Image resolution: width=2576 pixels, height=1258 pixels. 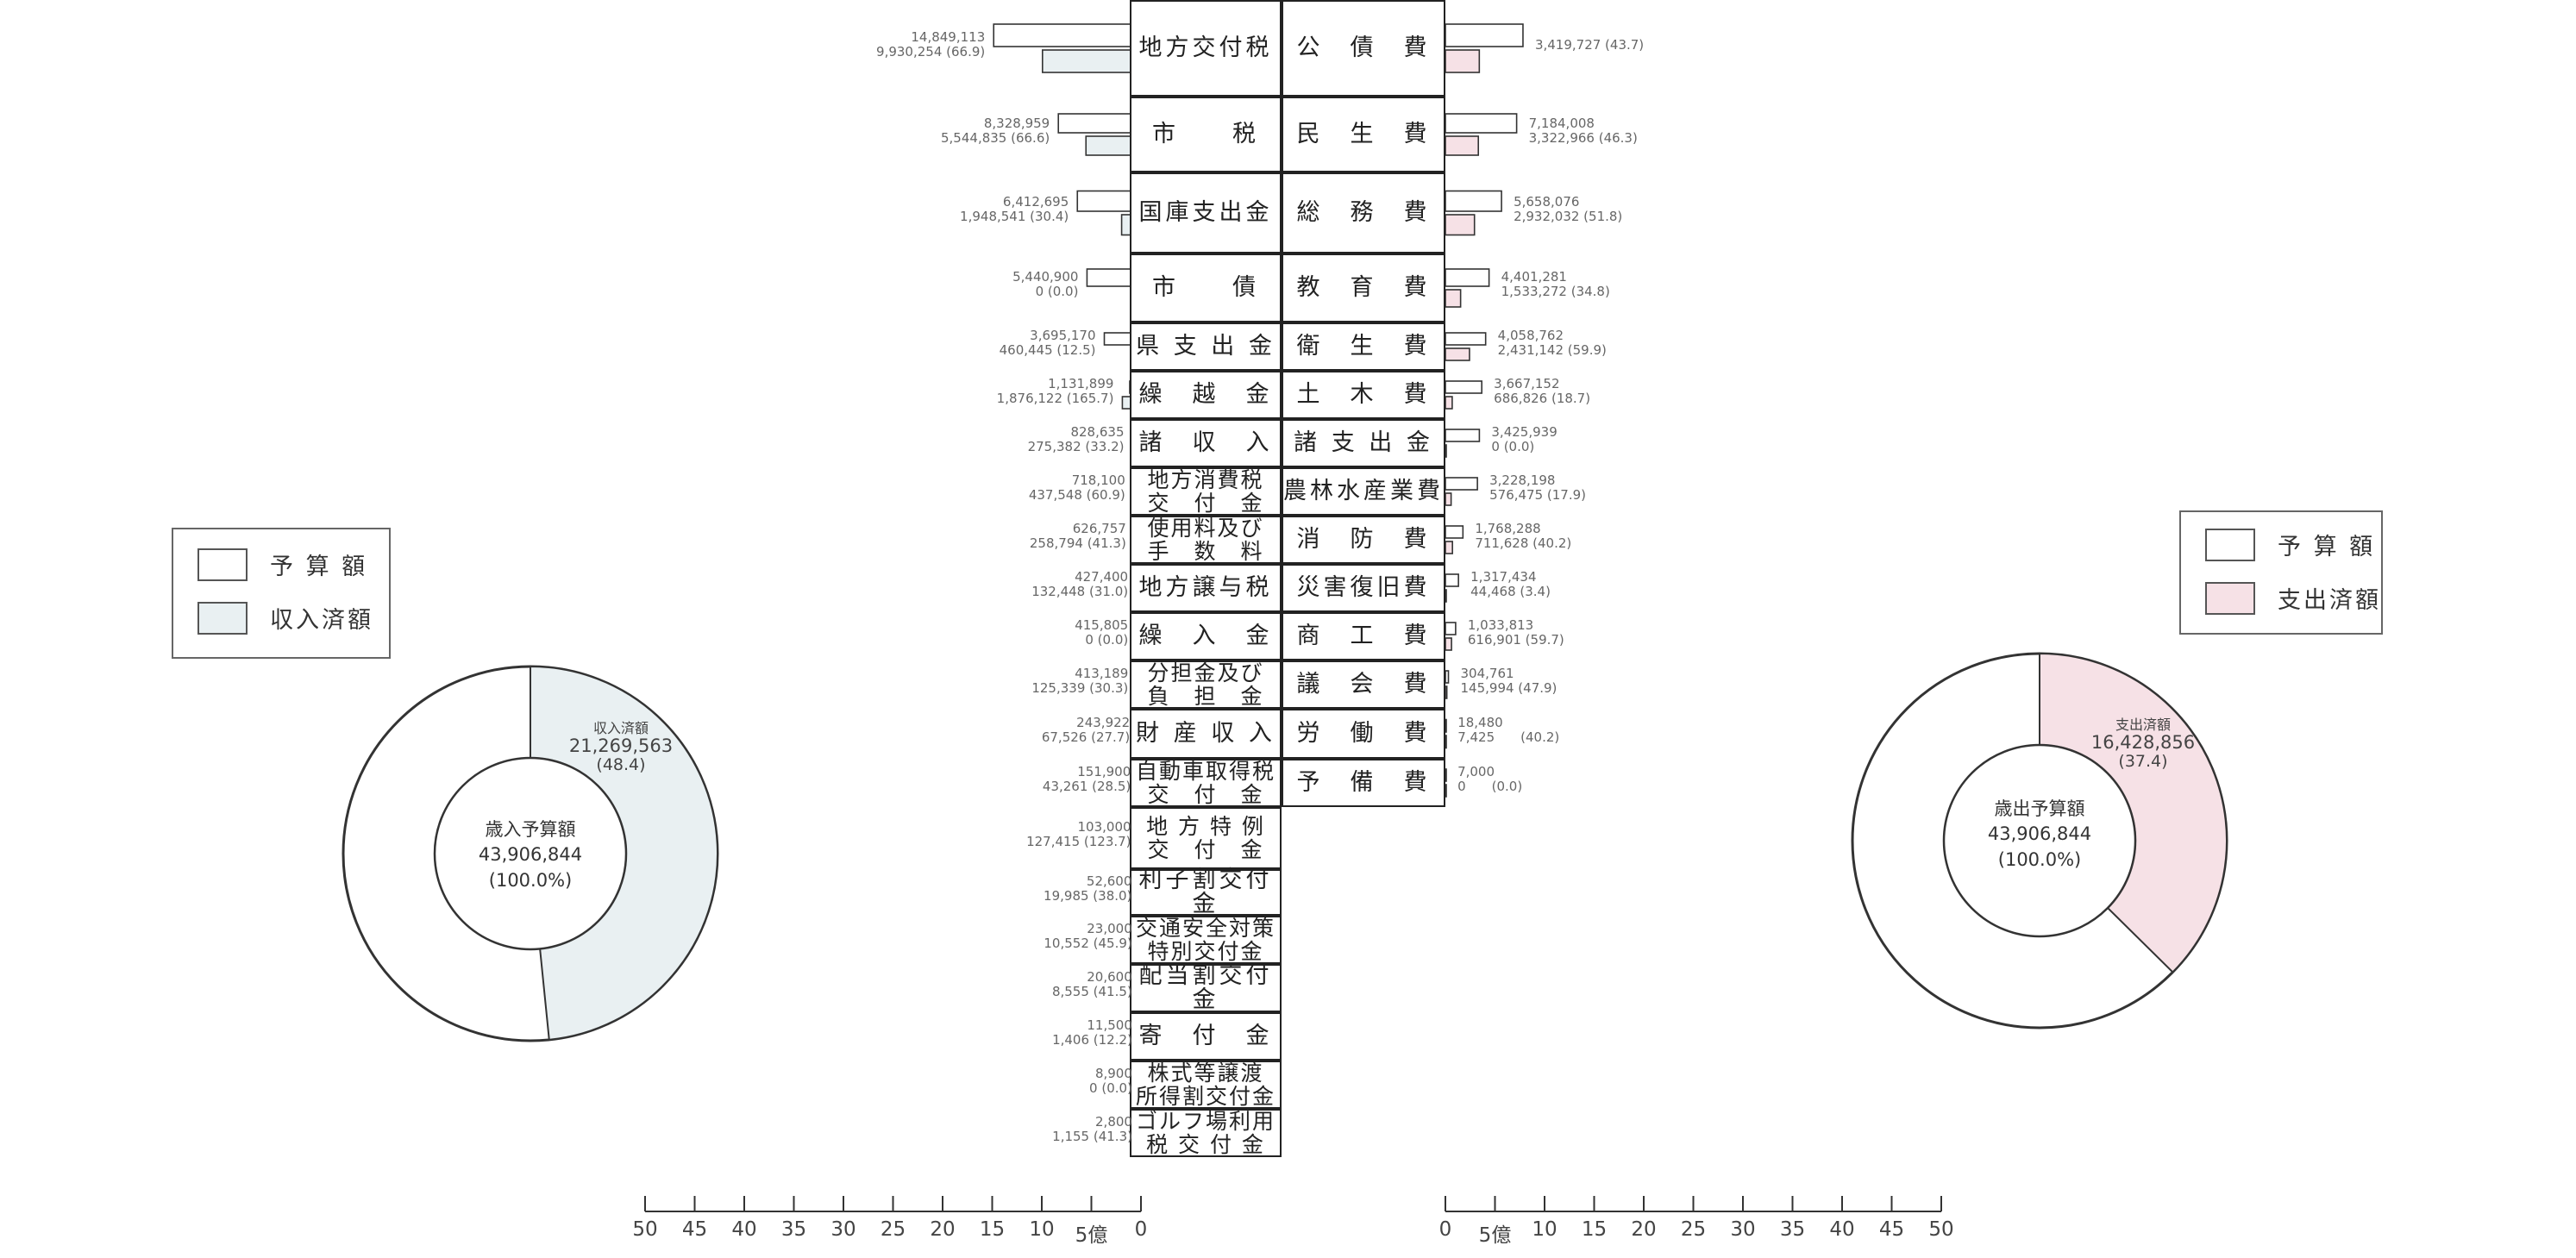 What do you see at coordinates (1206, 892) in the screenshot?
I see `revenue-category-15: 利子割交付金` at bounding box center [1206, 892].